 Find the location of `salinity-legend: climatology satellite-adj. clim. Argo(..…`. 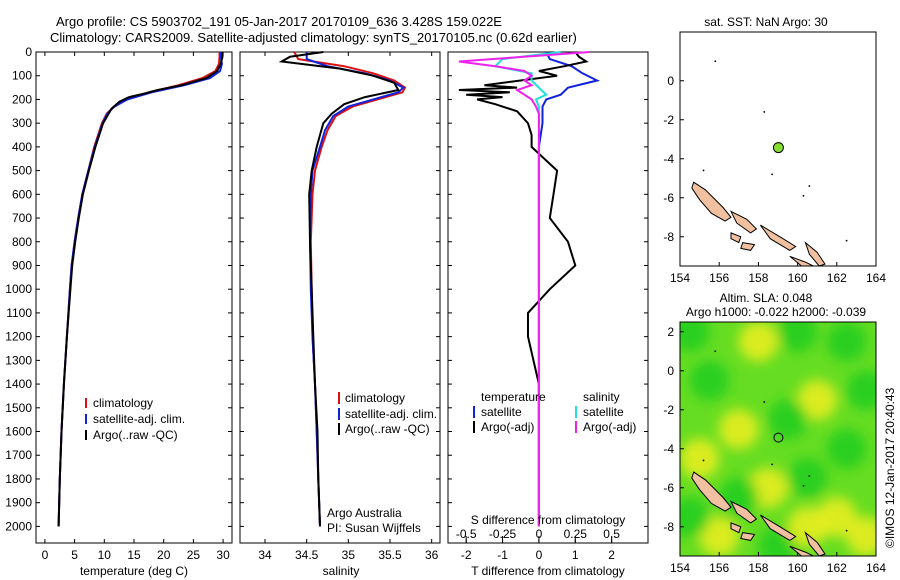

salinity-legend: climatology satellite-adj. clim. Argo(..… is located at coordinates (387, 413).